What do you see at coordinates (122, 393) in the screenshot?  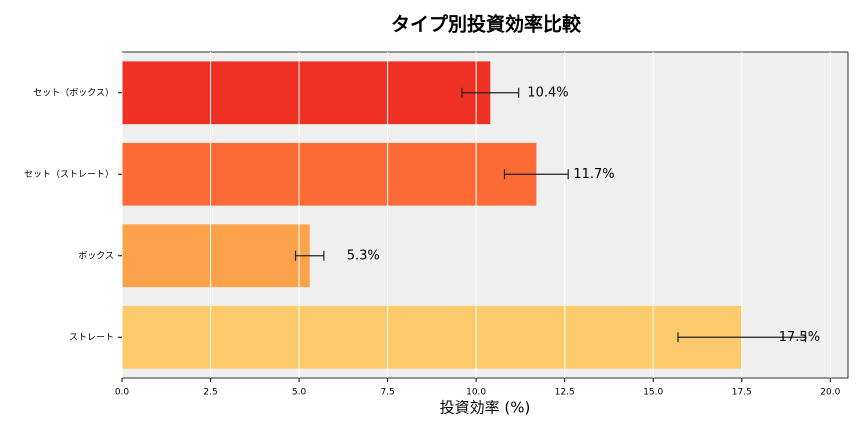 I see `x-tick-label: 0.0` at bounding box center [122, 393].